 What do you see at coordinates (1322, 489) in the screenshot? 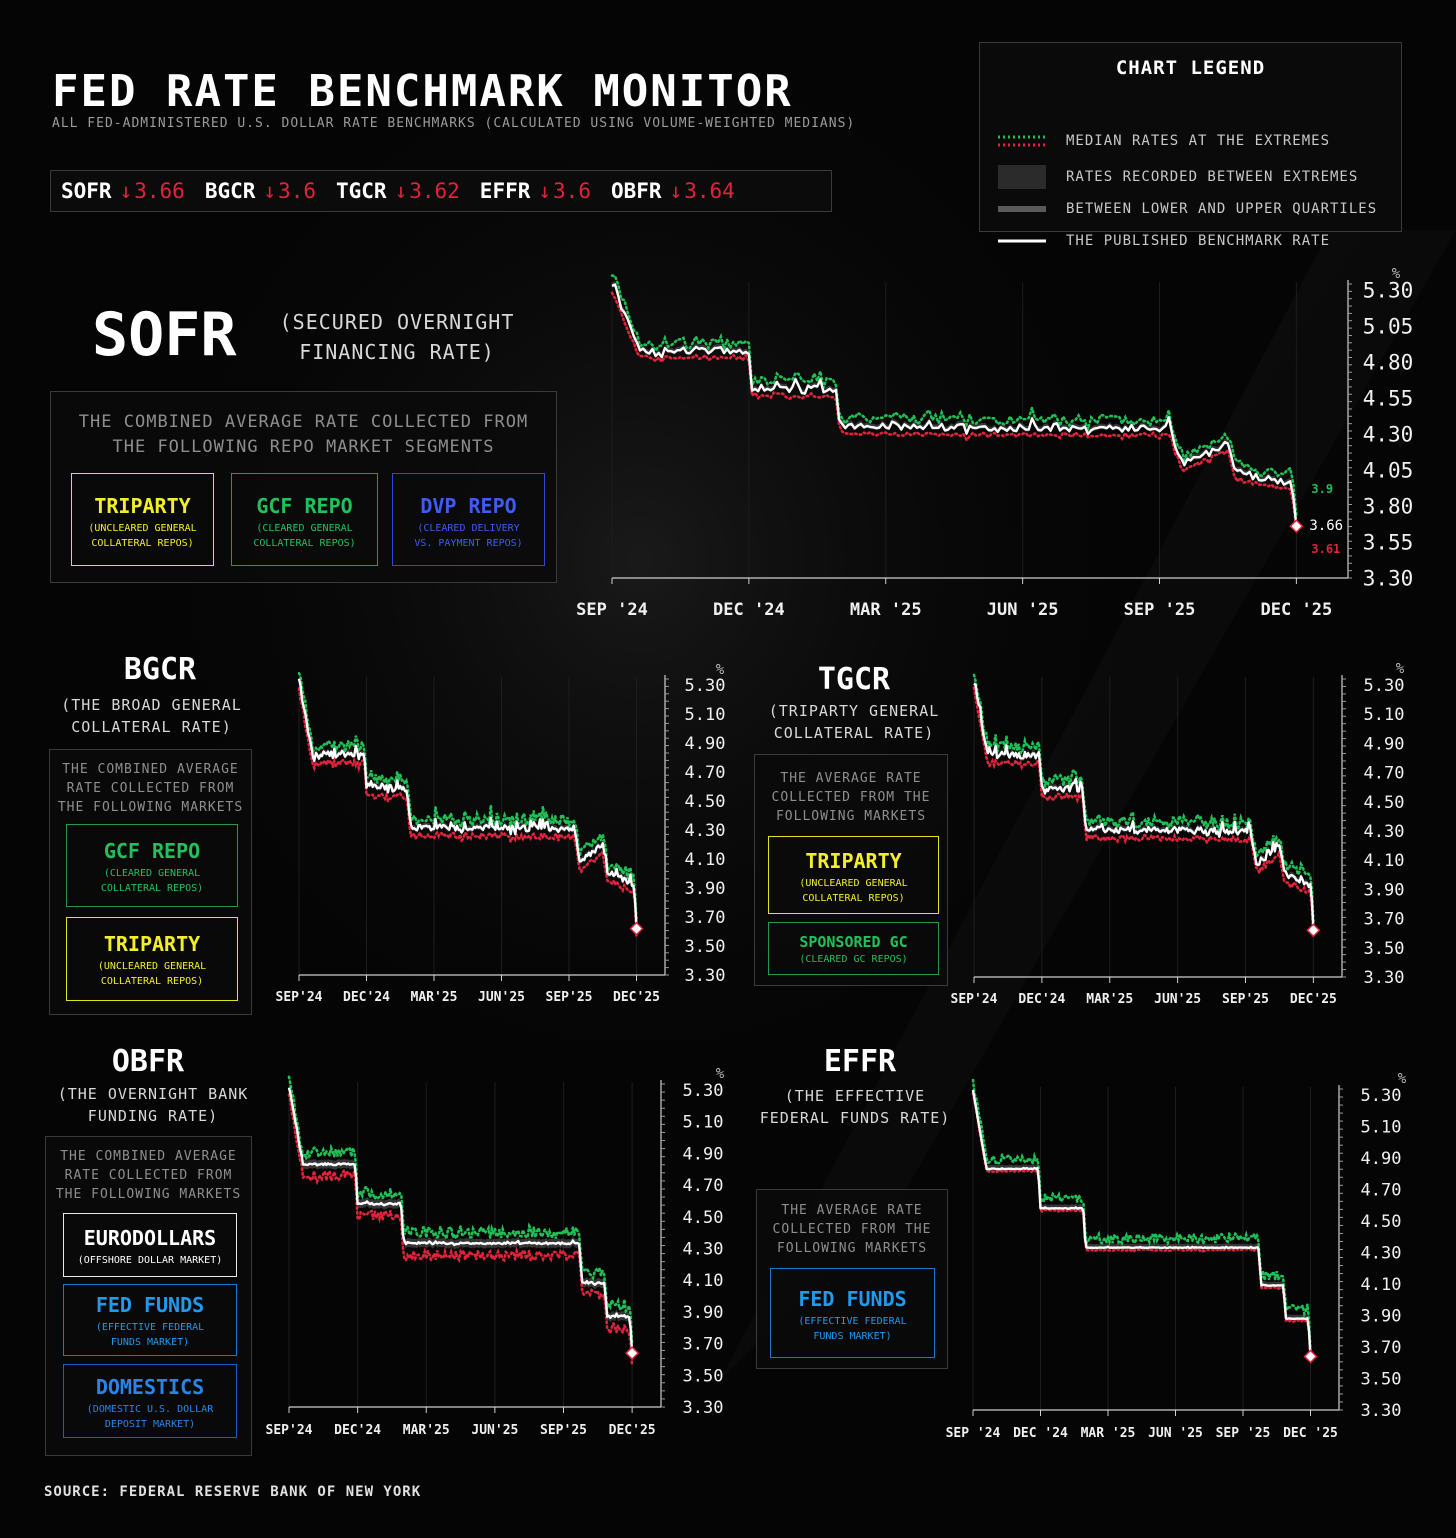
I see `annotation-upper: 3.9` at bounding box center [1322, 489].